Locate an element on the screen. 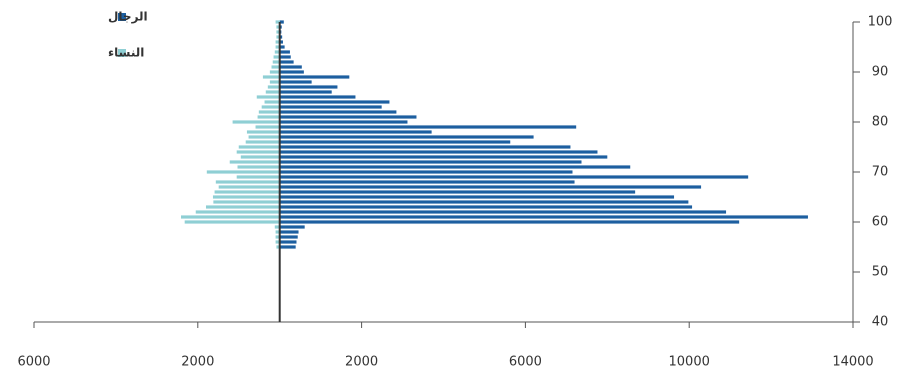 This screenshot has width=912, height=374. legend-label: النساء is located at coordinates (126, 53).